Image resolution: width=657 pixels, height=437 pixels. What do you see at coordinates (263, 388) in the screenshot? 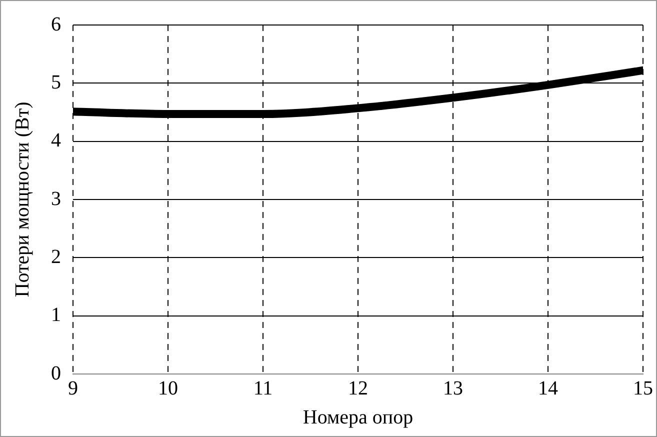
I see `x-tick-label: 11` at bounding box center [263, 388].